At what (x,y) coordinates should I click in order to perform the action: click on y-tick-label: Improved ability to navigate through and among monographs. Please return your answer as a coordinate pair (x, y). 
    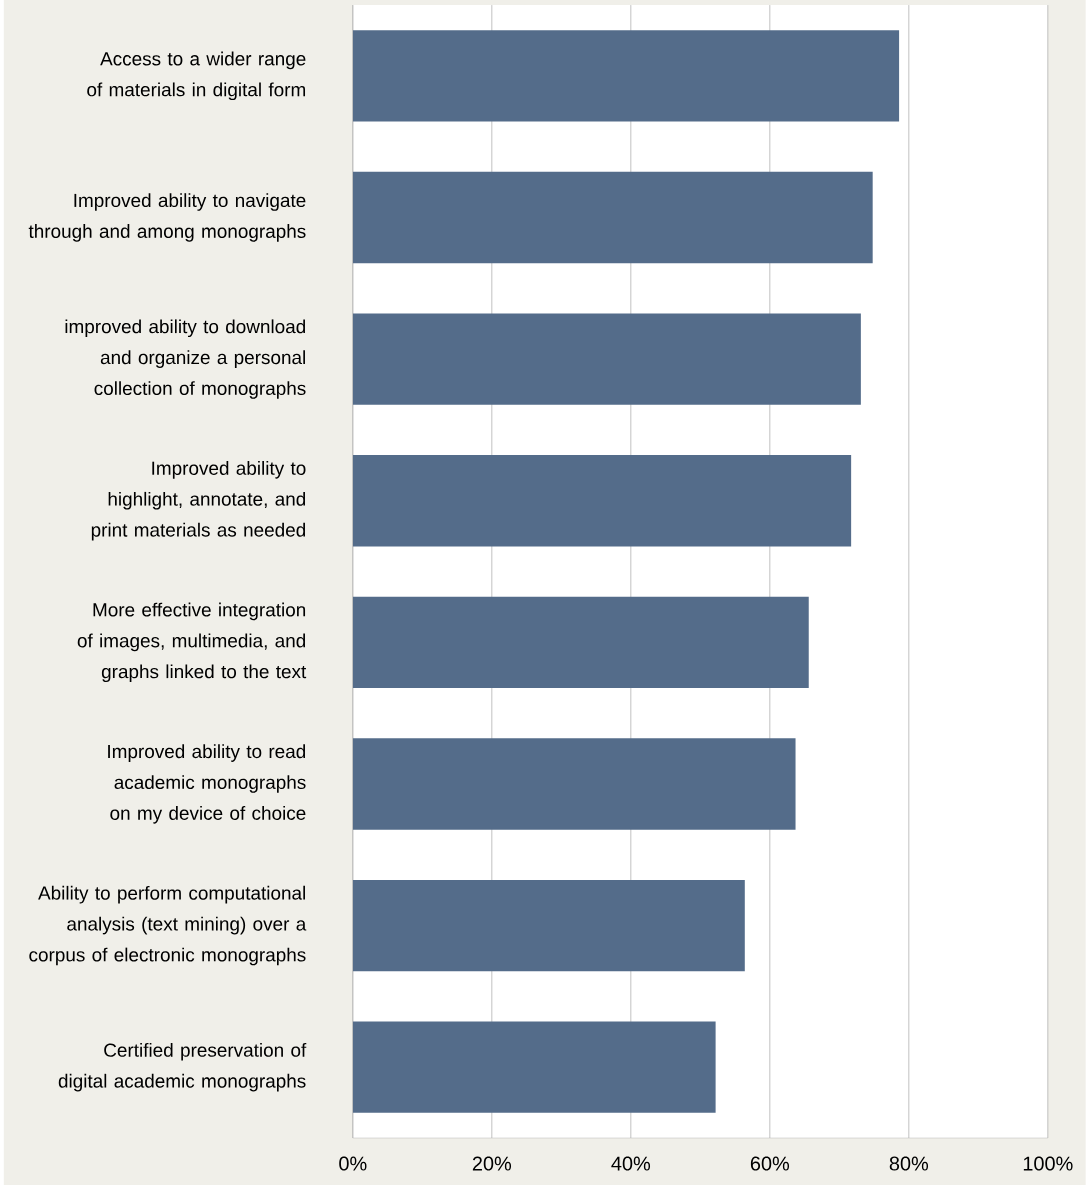
    Looking at the image, I should click on (167, 217).